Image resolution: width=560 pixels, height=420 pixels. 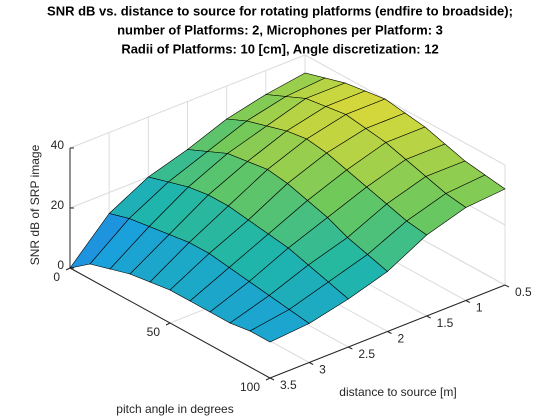 I want to click on y-tick-label: 1, so click(x=479, y=308).